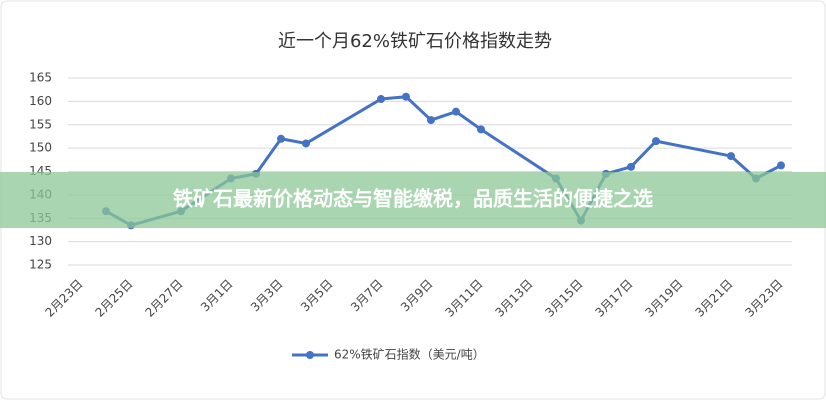  I want to click on y-tick-label: 150, so click(40, 148).